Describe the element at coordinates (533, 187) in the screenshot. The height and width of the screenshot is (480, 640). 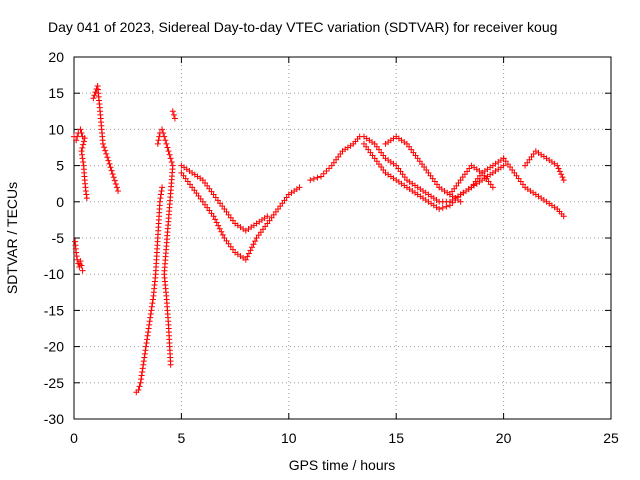
I see `series-end-tail` at that location.